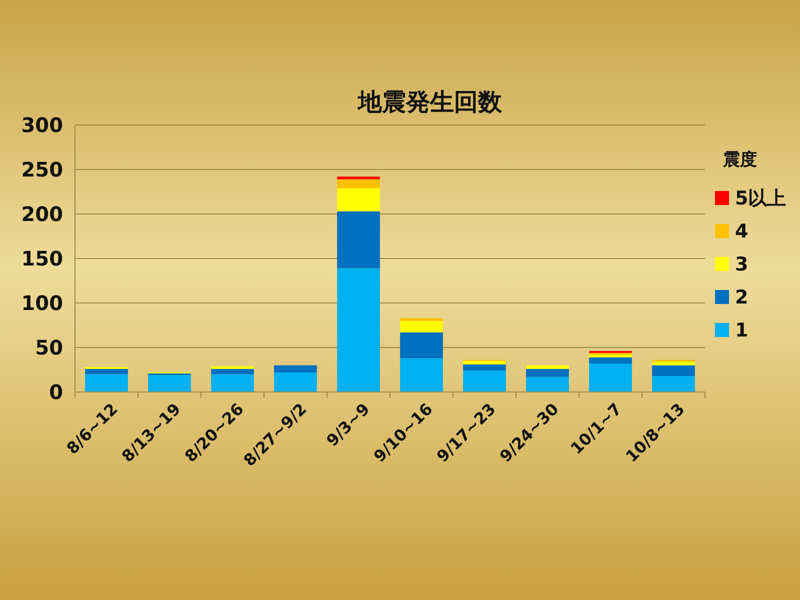  What do you see at coordinates (430, 102) in the screenshot?
I see `chart-title: 地震発生回数` at bounding box center [430, 102].